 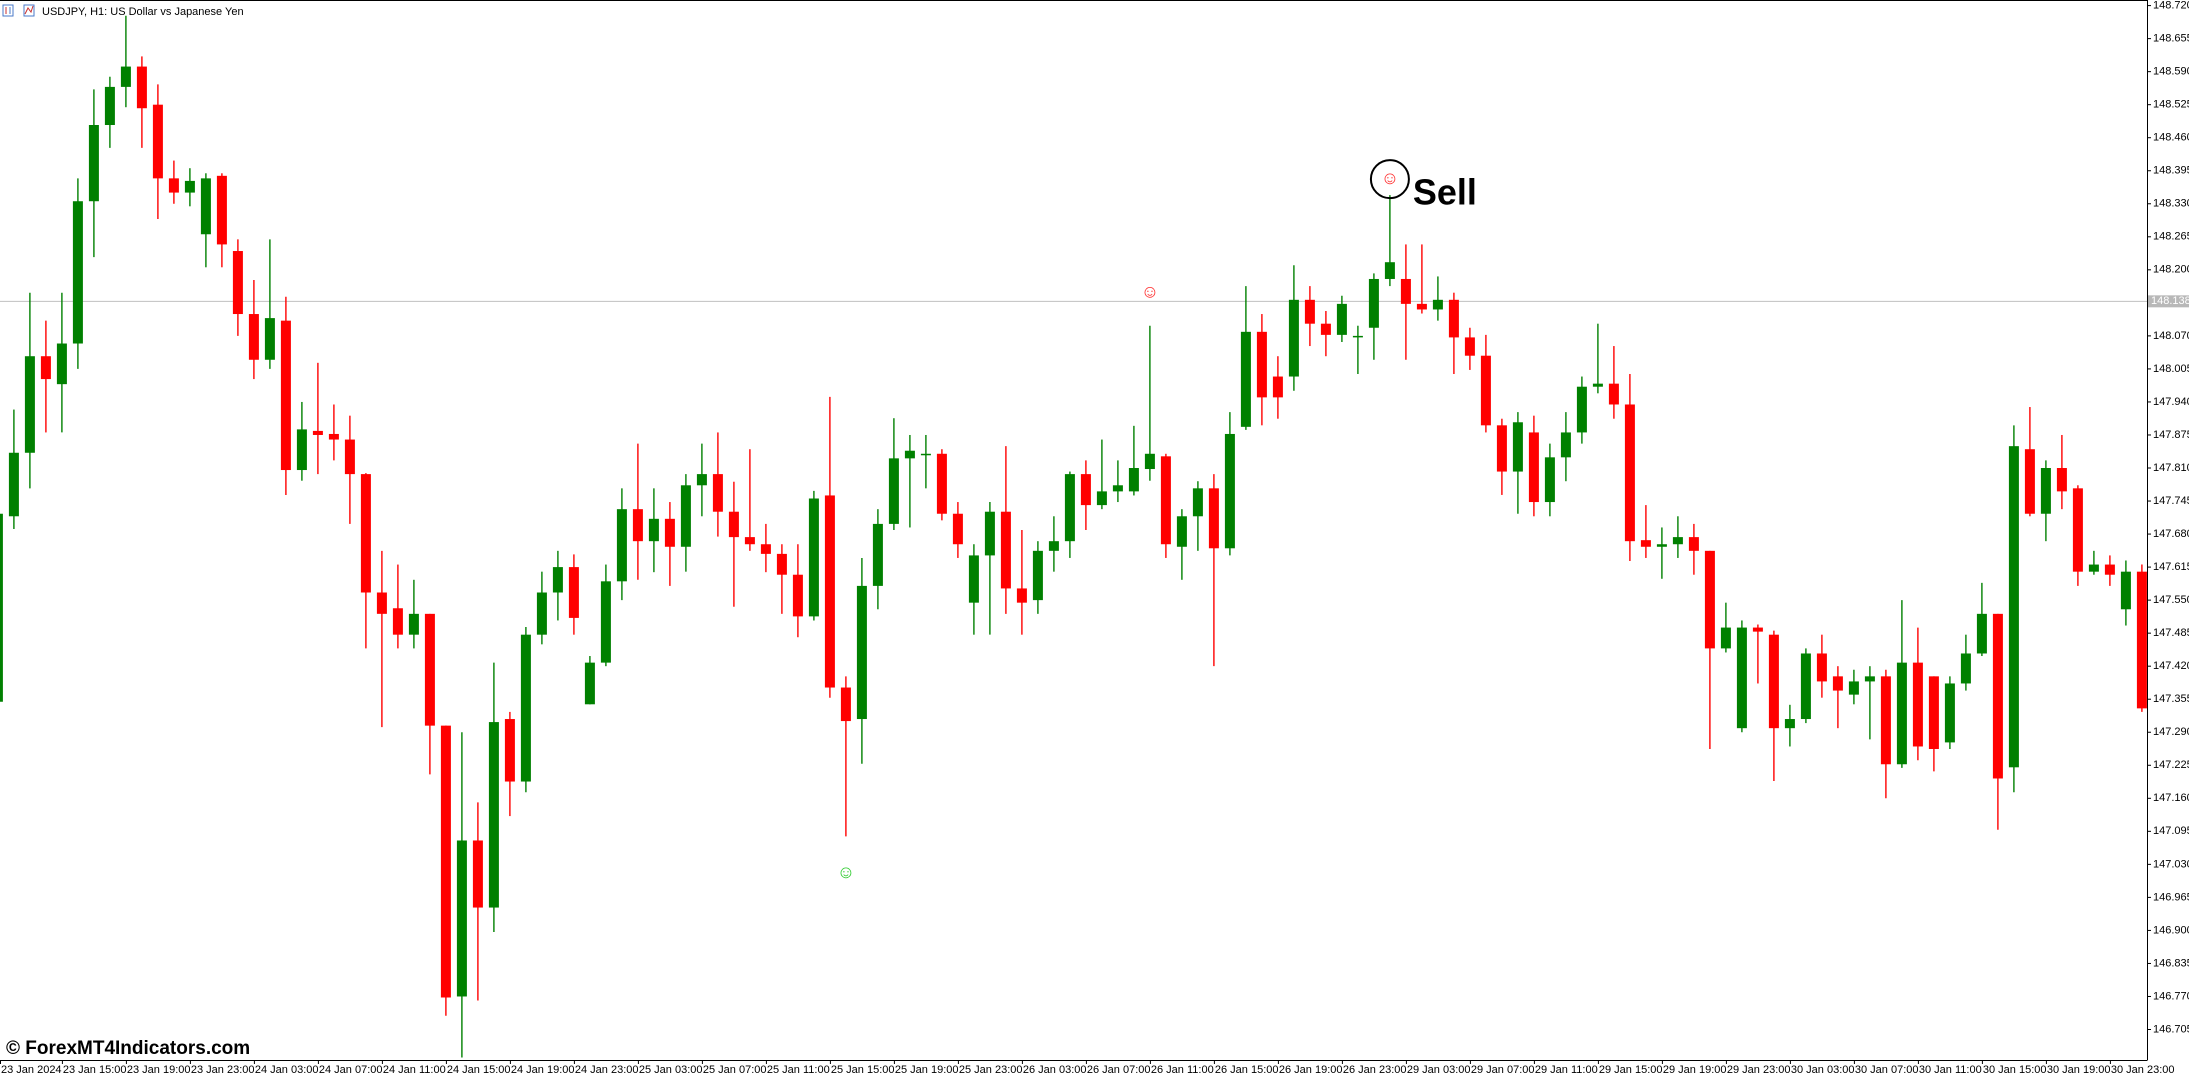 I want to click on y-tick-label: 148.070, so click(x=2171, y=336).